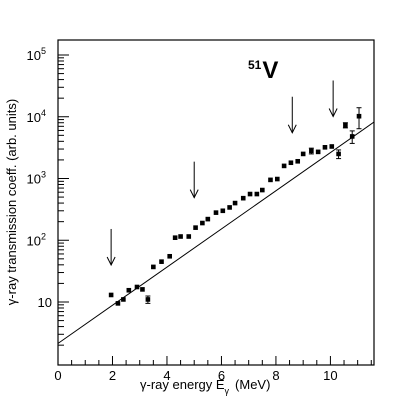  Describe the element at coordinates (112, 375) in the screenshot. I see `x-tick-label: 2` at that location.